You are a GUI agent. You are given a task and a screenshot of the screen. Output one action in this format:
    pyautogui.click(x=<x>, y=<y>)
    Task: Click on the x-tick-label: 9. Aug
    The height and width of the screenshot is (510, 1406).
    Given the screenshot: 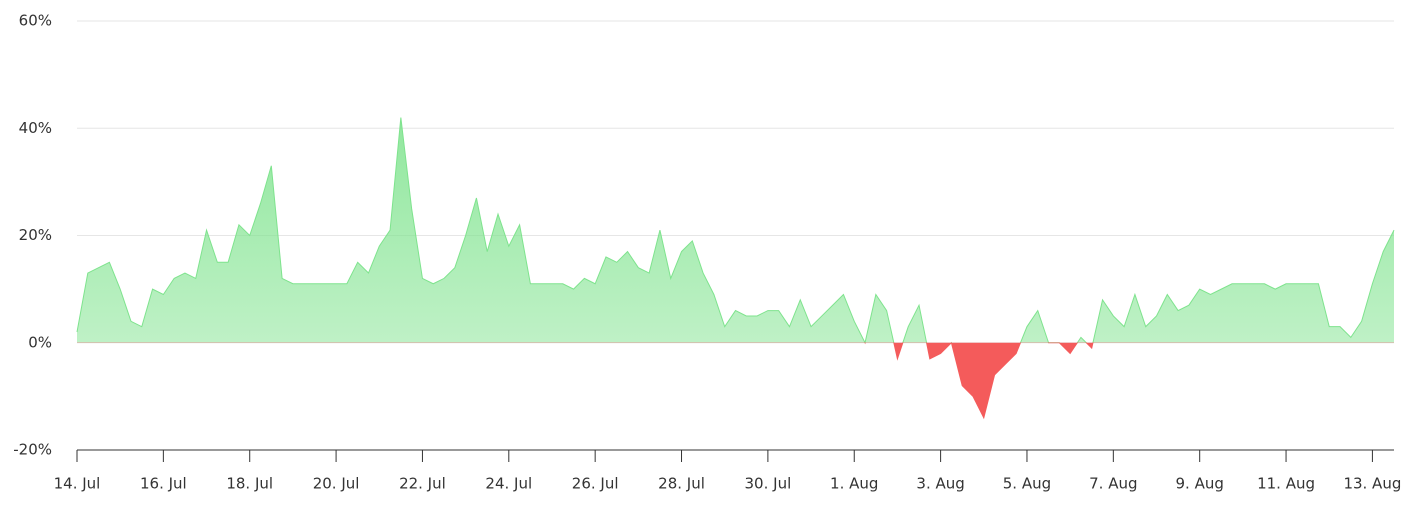 What is the action you would take?
    pyautogui.click(x=1200, y=484)
    